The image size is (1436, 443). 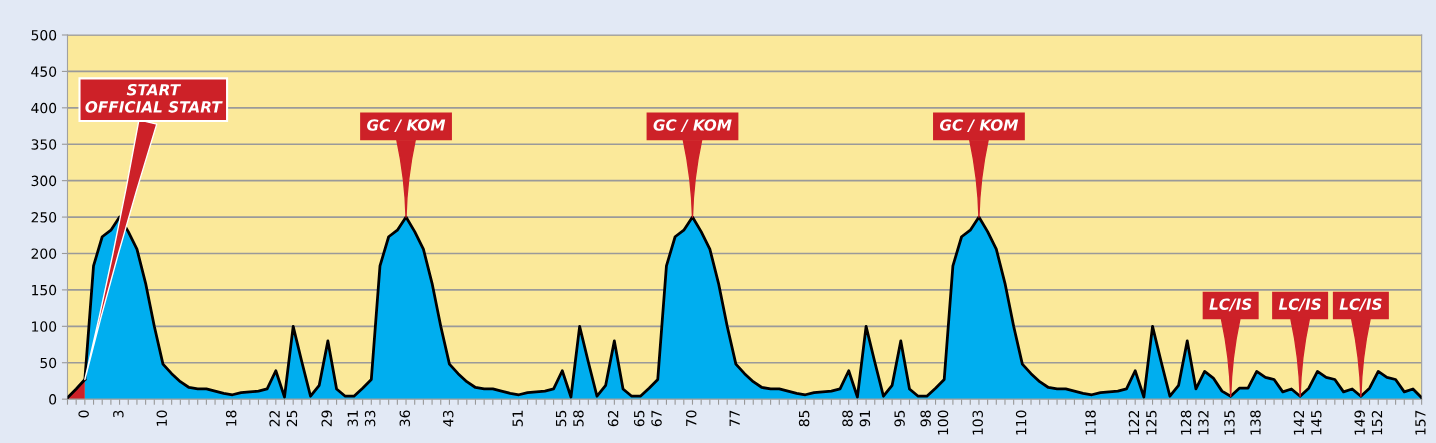 I want to click on x-tick-label: 62, so click(x=613, y=418).